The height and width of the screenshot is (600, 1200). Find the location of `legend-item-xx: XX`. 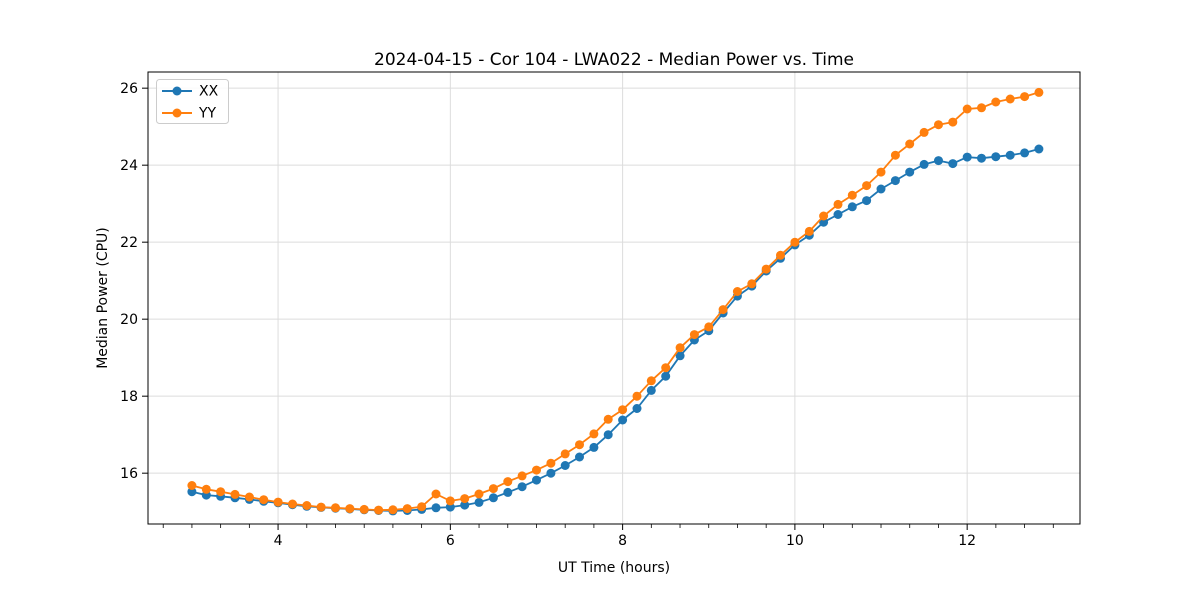

legend-item-xx: XX is located at coordinates (190, 92).